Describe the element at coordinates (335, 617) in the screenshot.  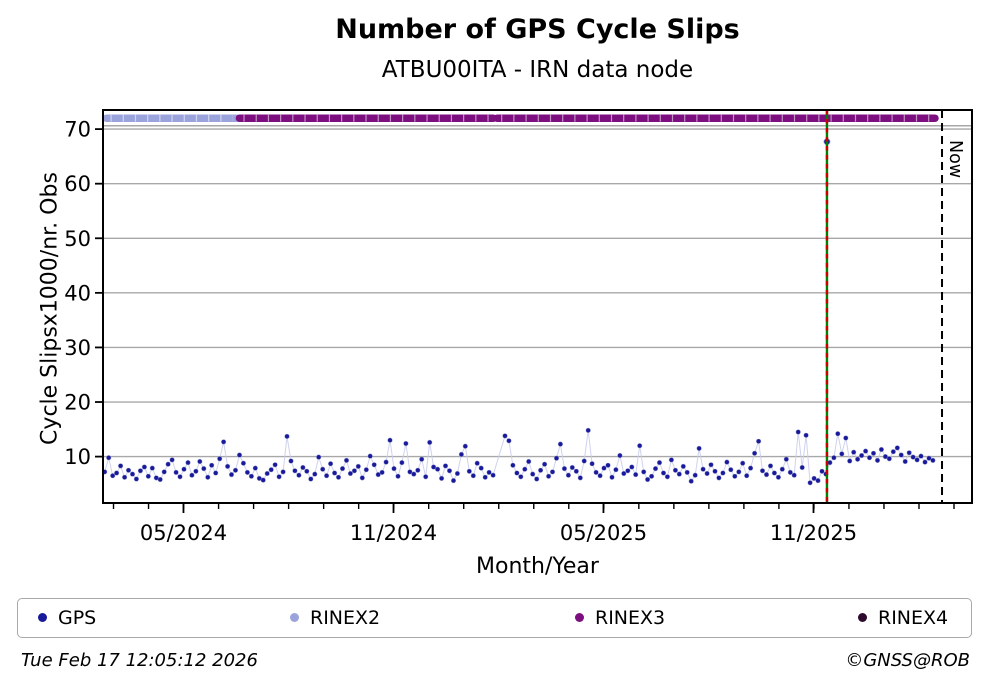
I see `legend-item-rinex2: RINEX2` at that location.